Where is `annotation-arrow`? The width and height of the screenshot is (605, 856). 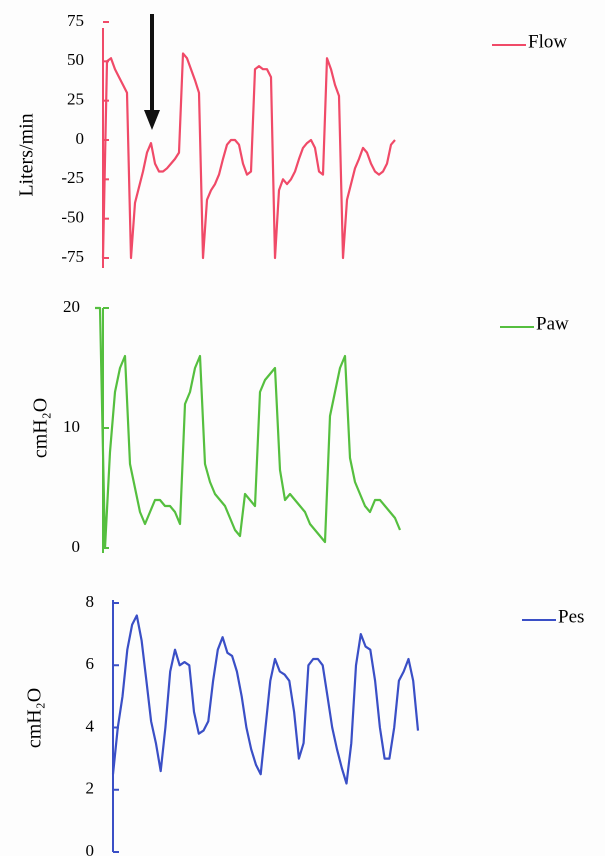 annotation-arrow is located at coordinates (152, 72).